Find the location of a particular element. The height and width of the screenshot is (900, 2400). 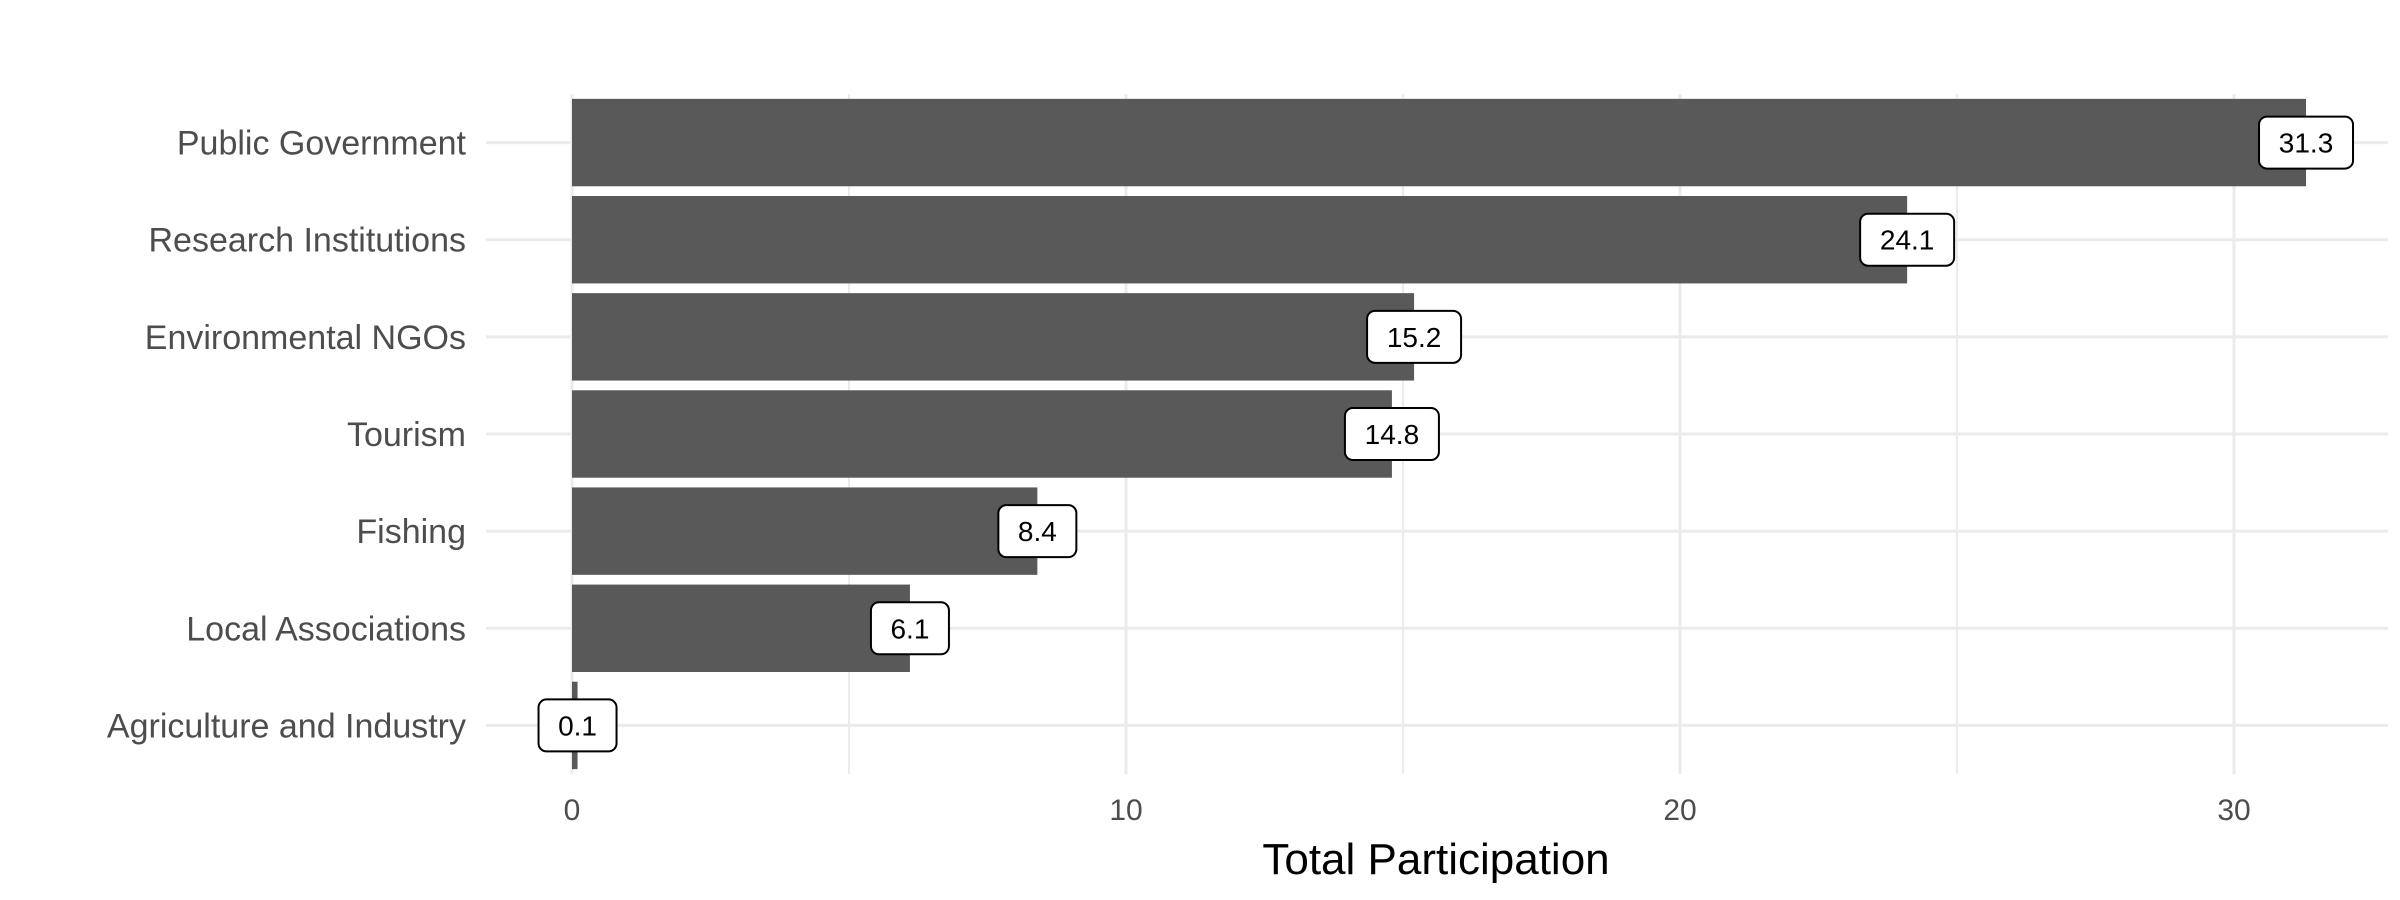

x-tick-label: 0 is located at coordinates (572, 810).